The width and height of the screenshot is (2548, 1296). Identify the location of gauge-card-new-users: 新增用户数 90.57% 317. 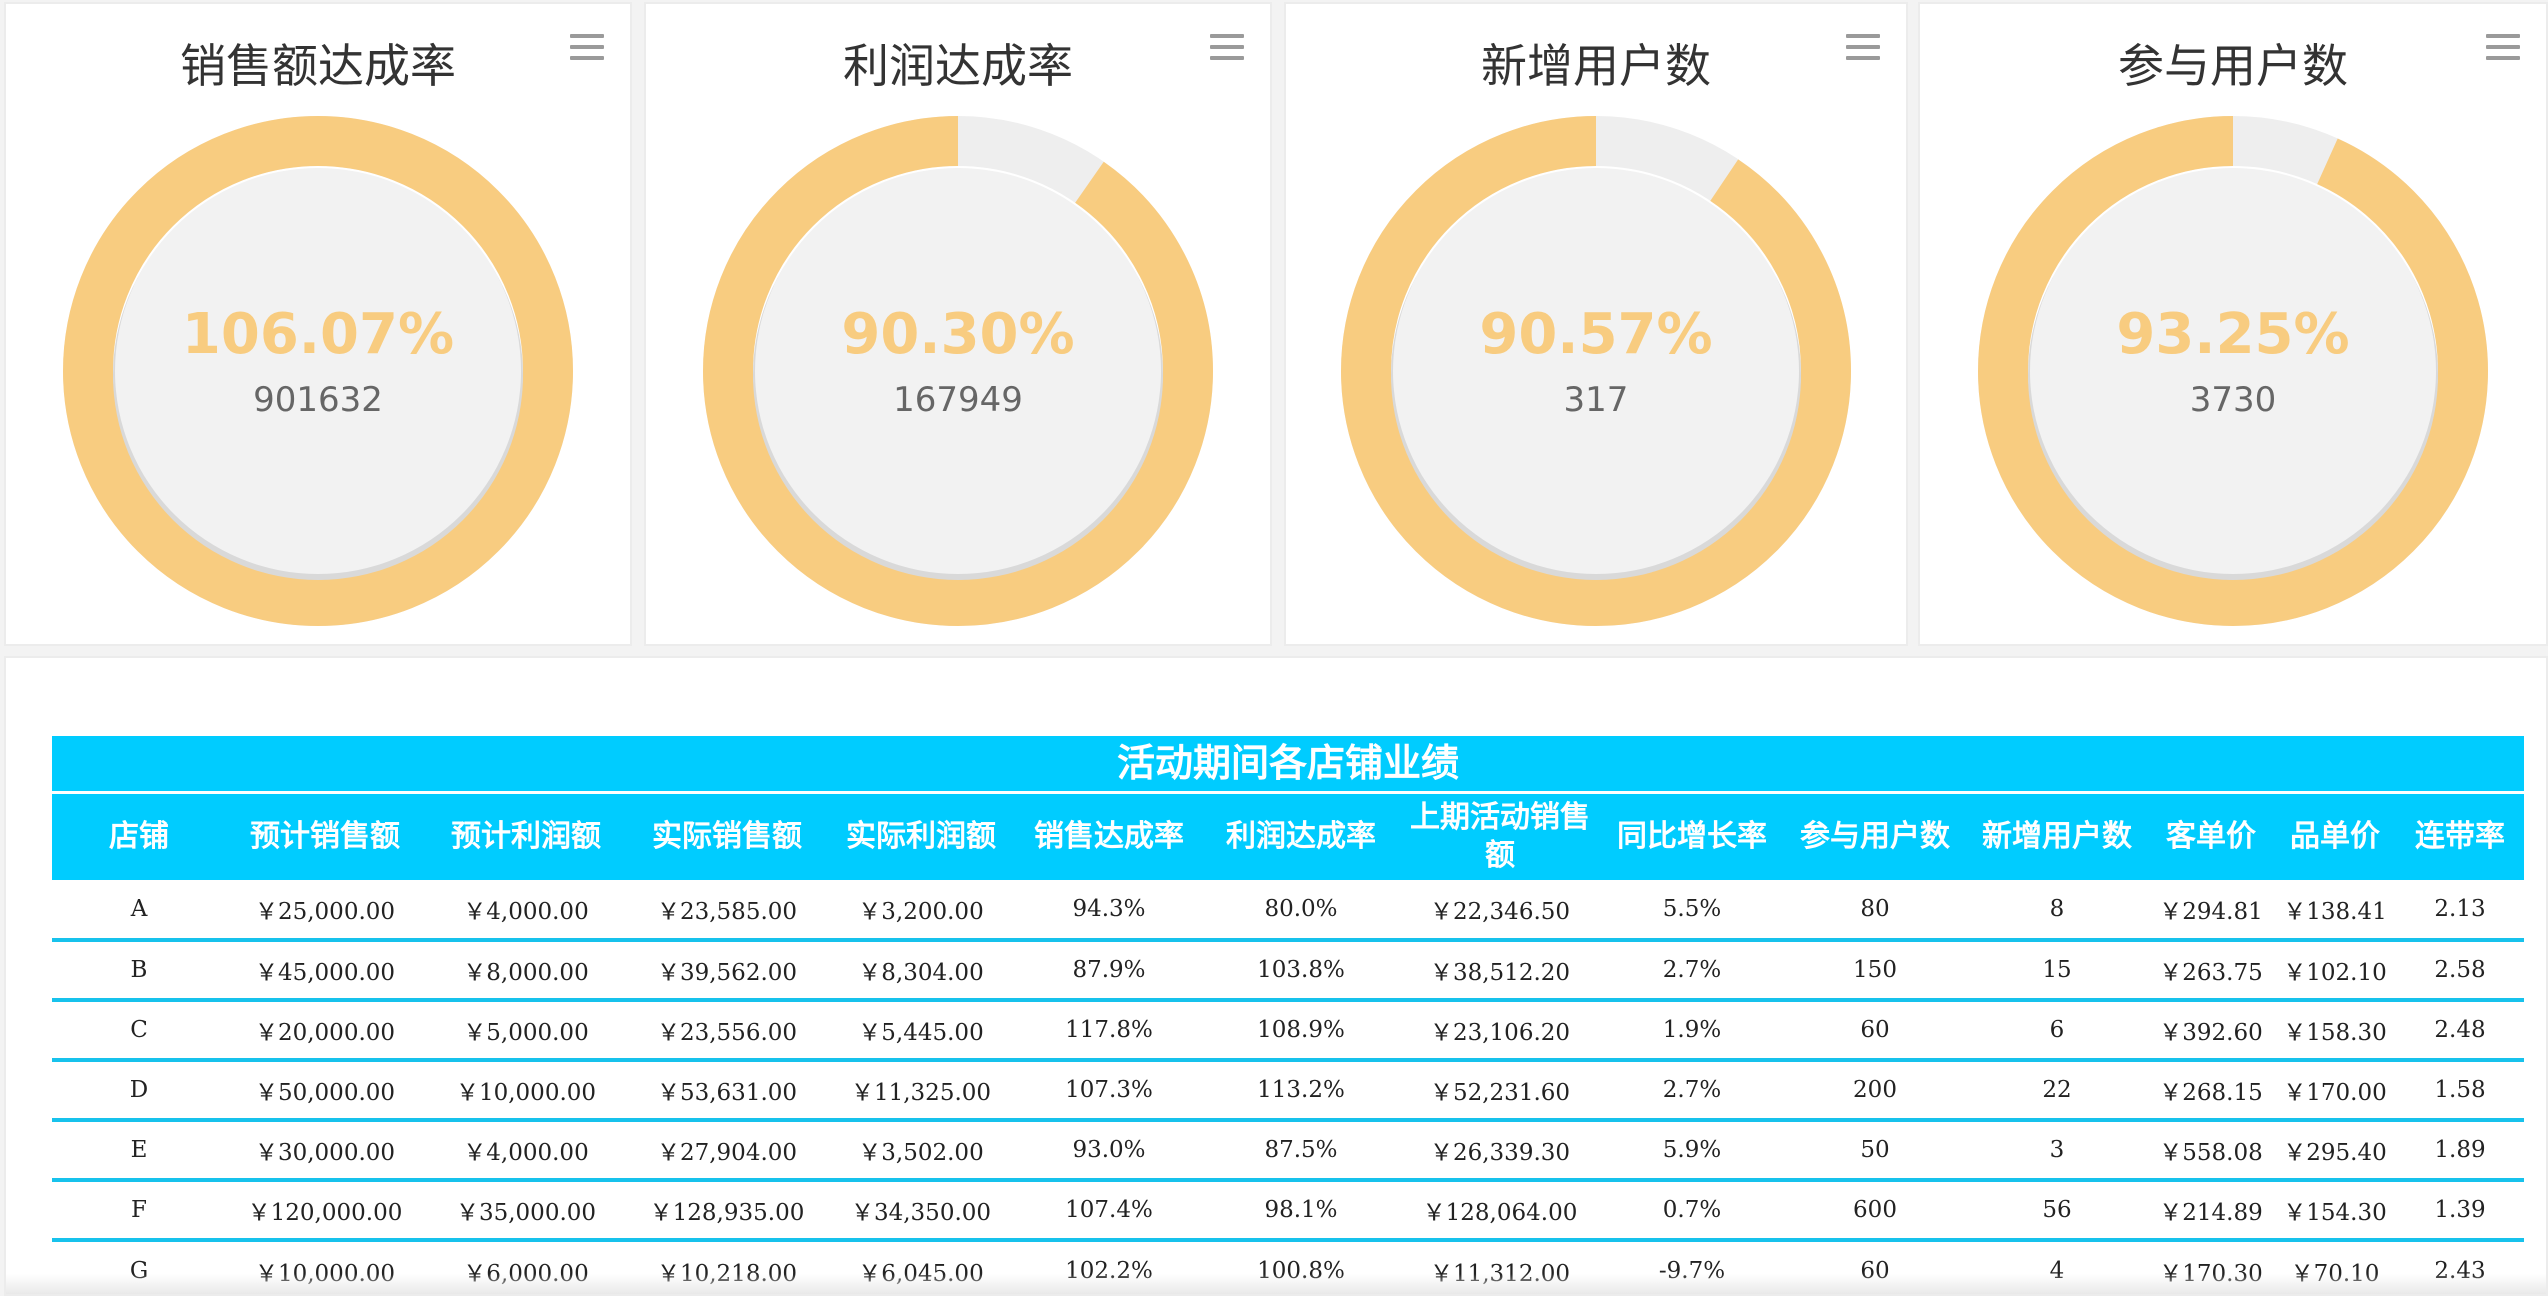
(1596, 324).